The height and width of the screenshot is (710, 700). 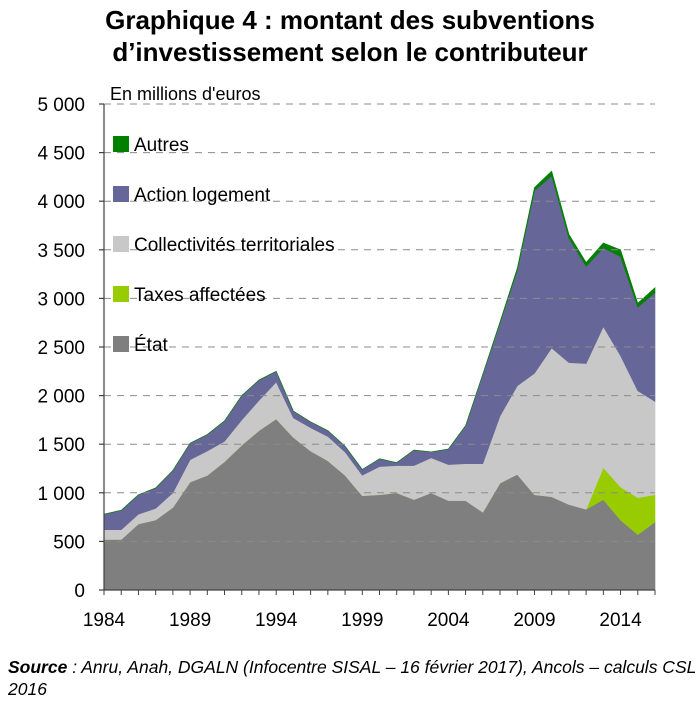 What do you see at coordinates (61, 202) in the screenshot?
I see `y-tick-label: 4 000` at bounding box center [61, 202].